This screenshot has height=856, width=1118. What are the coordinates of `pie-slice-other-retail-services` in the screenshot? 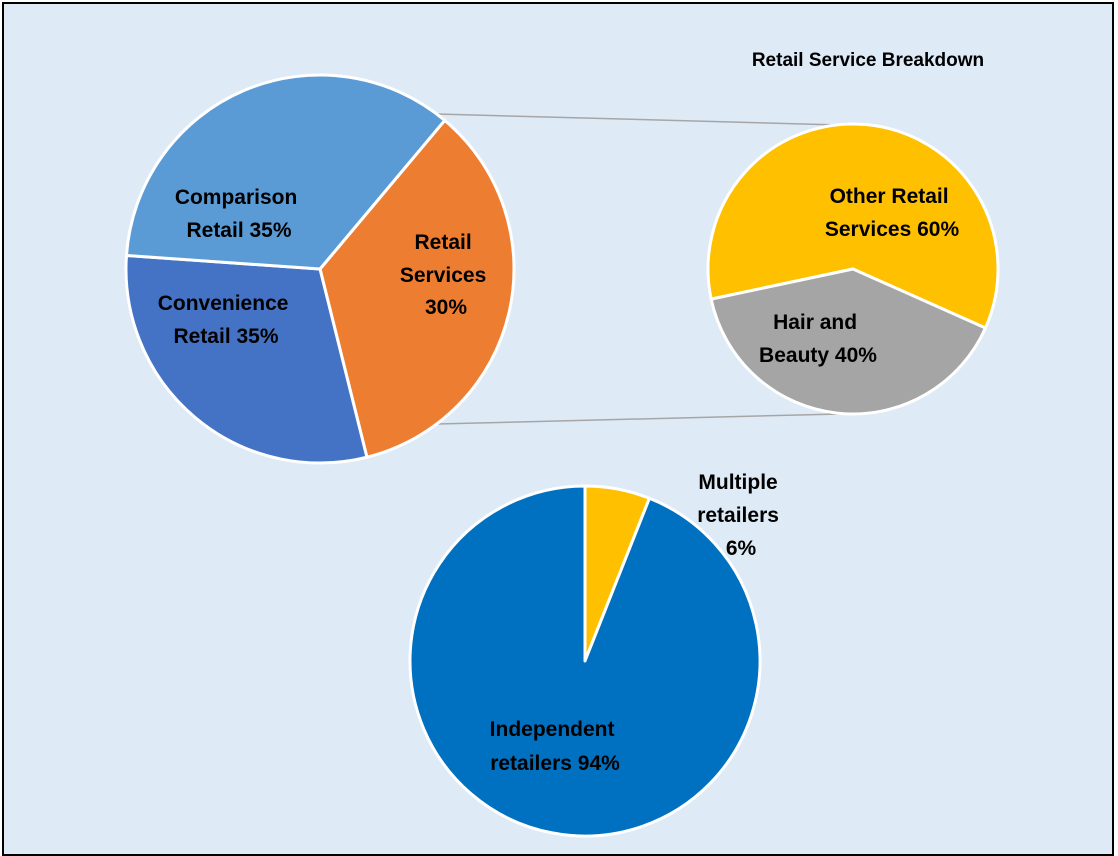 It's located at (853, 226).